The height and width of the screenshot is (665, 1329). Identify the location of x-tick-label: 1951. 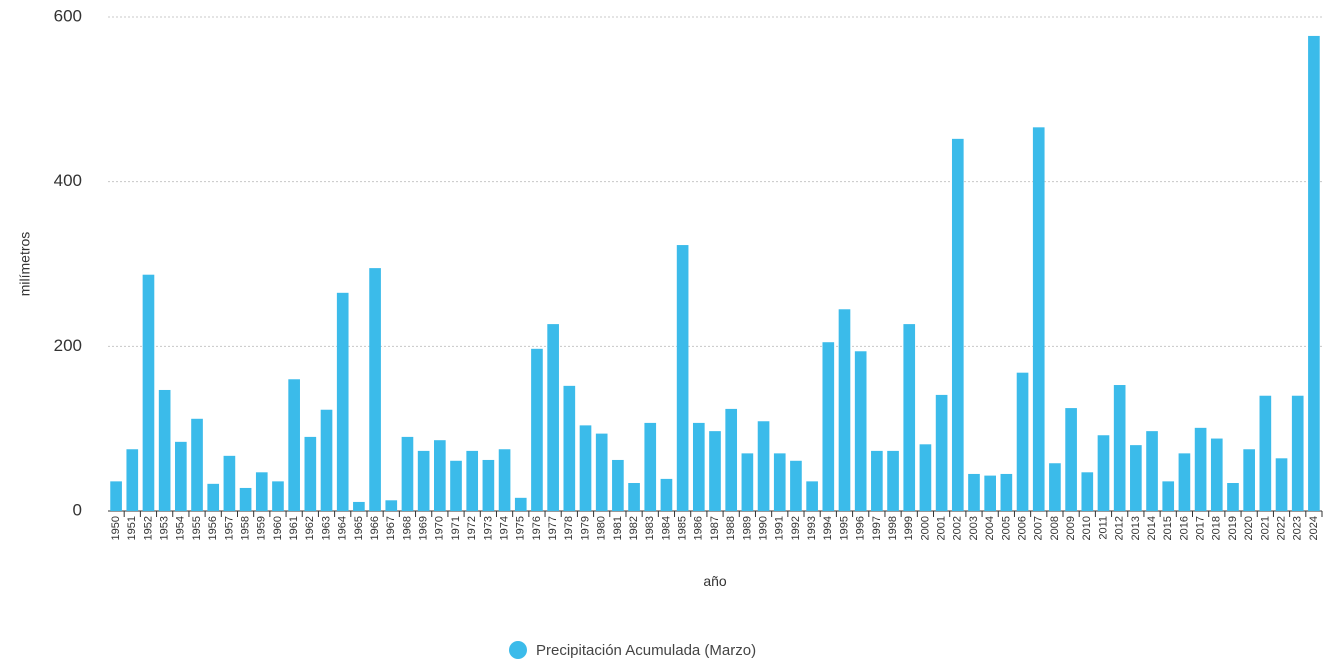
(132, 528).